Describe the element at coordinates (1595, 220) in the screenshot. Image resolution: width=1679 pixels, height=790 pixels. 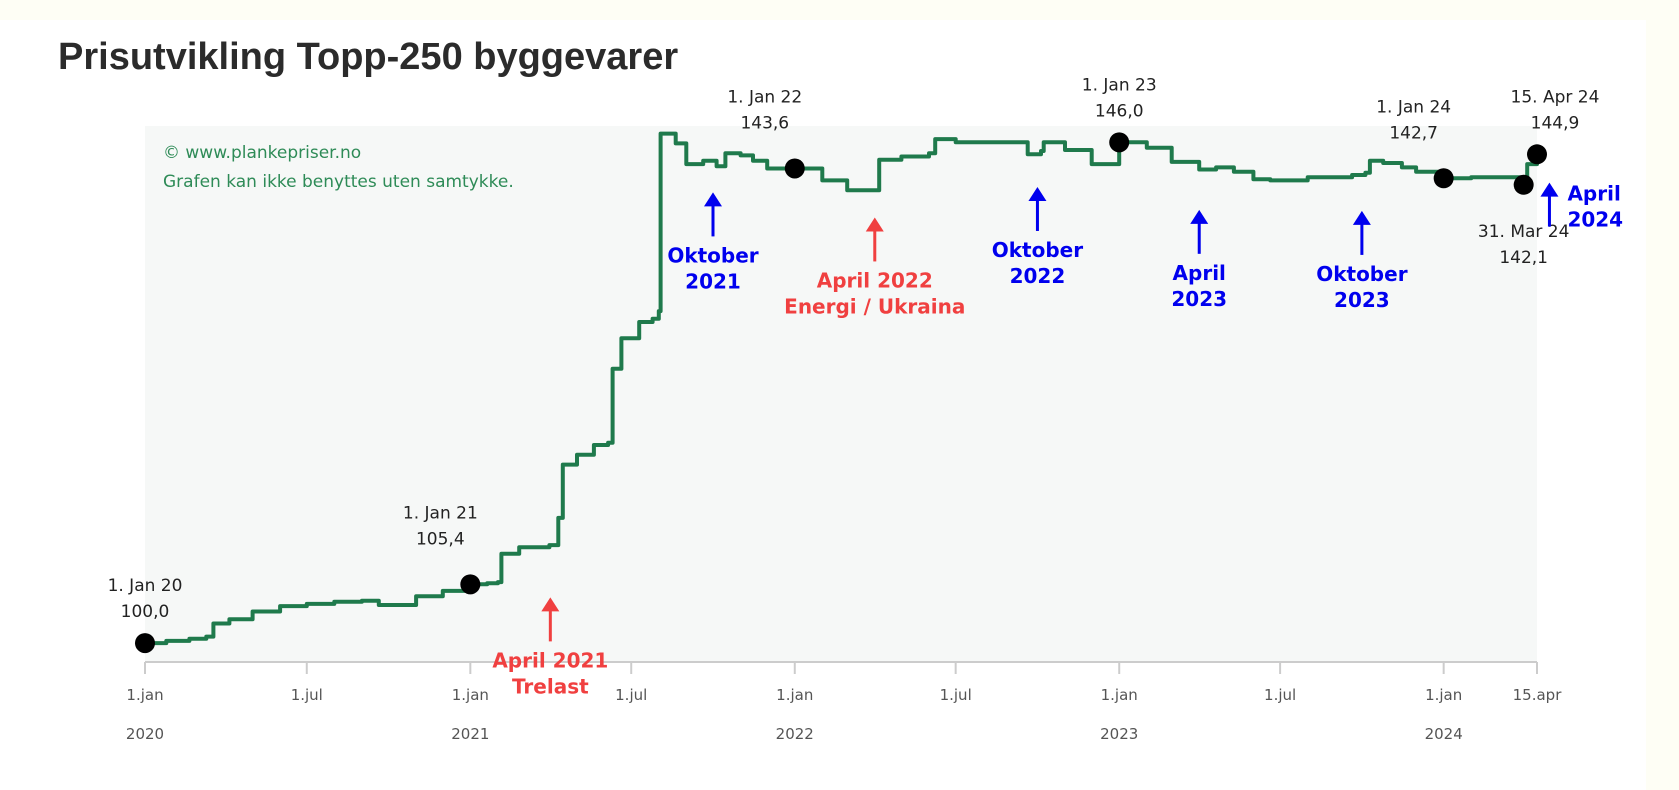
I see `annotation-label: 2024` at that location.